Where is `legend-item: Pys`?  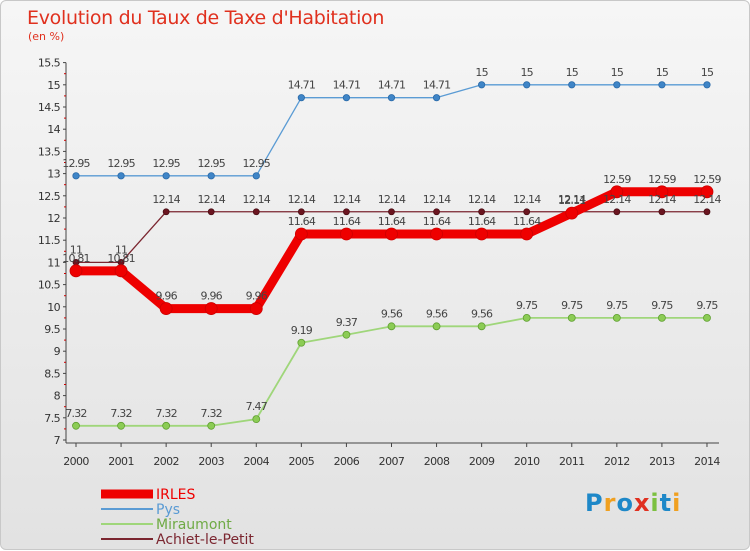
legend-item: Pys is located at coordinates (140, 510).